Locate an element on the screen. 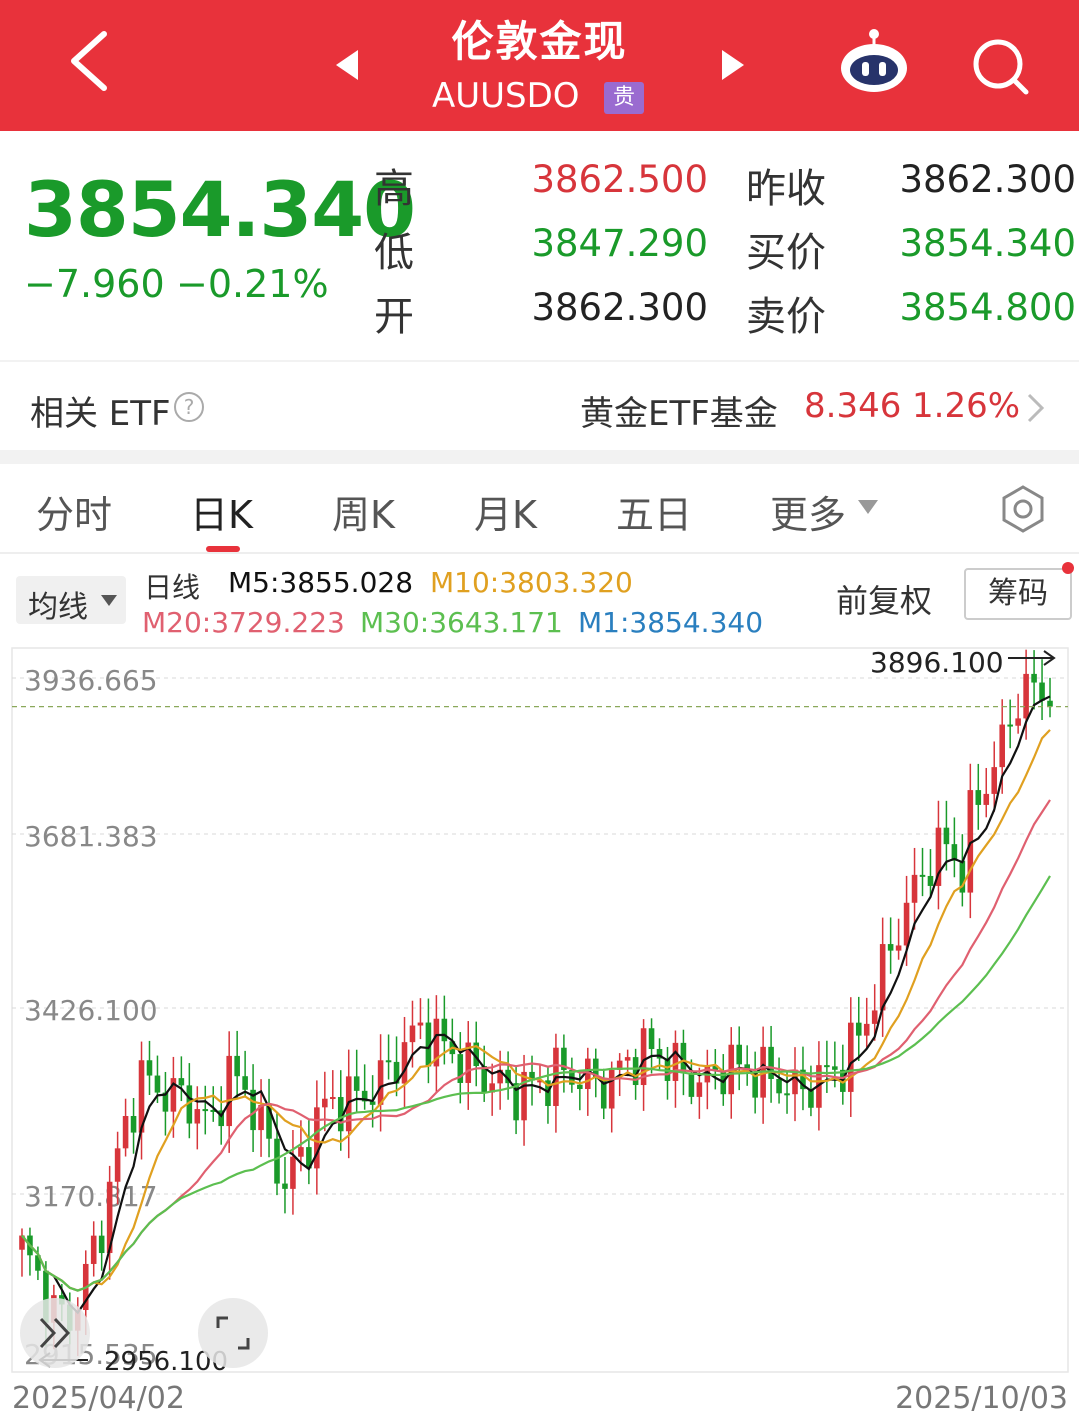  related-etf-label: 相关 ETF is located at coordinates (100, 414).